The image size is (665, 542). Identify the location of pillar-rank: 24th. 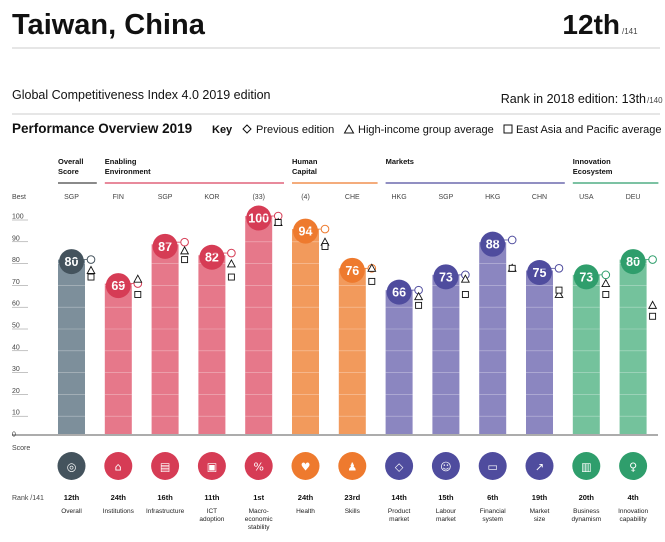
(306, 497).